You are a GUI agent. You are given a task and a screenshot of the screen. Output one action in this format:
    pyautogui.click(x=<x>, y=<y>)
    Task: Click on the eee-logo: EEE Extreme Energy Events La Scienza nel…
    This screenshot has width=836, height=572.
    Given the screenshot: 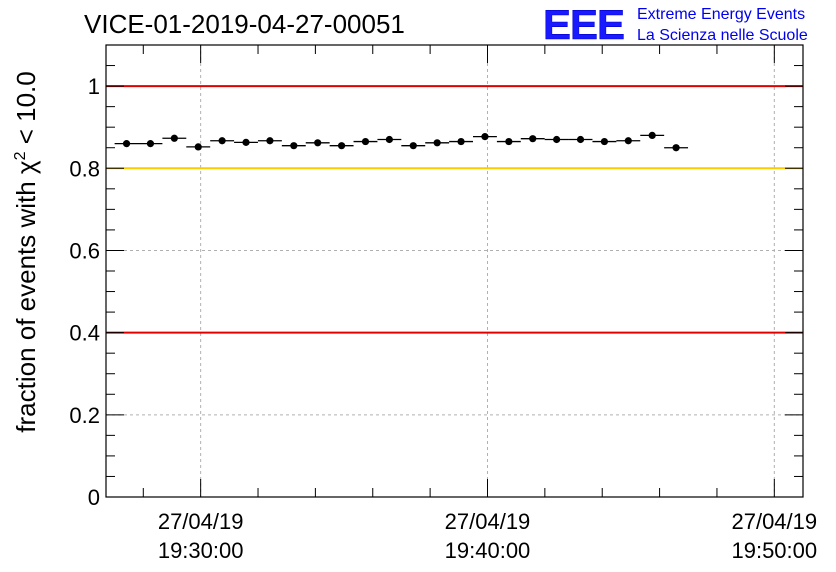 What is the action you would take?
    pyautogui.click(x=675, y=25)
    